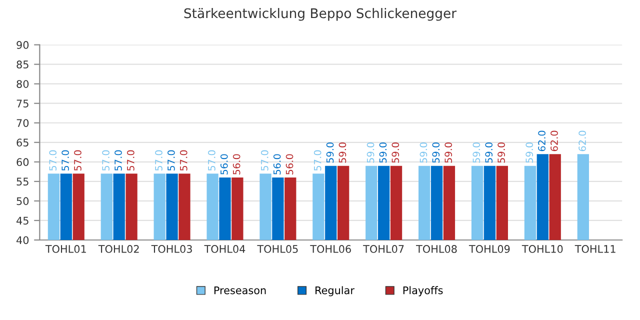  I want to click on y-tick-label: 65, so click(22, 142).